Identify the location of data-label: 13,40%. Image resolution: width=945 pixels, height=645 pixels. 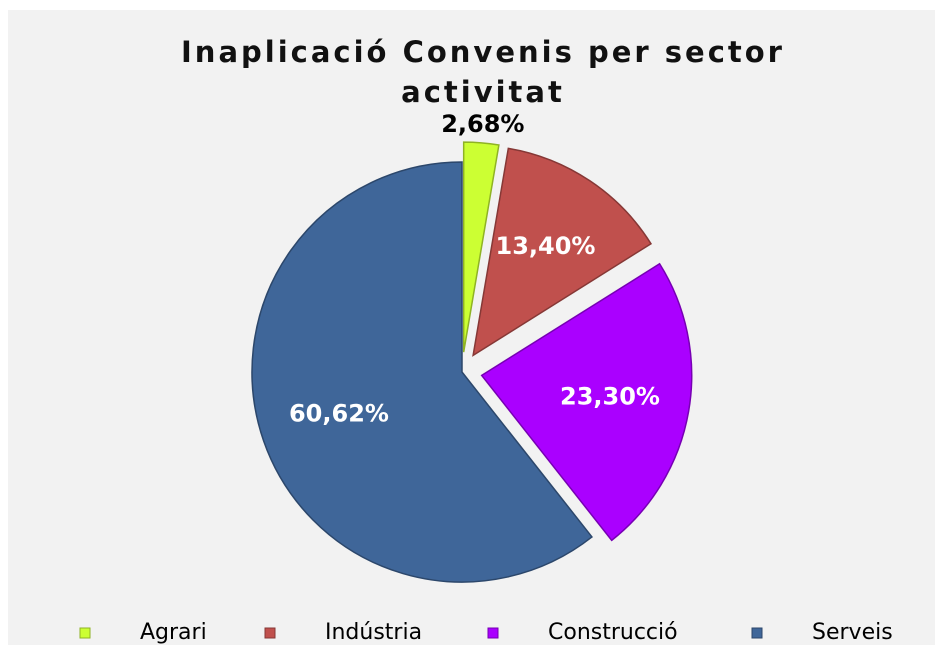
(546, 246).